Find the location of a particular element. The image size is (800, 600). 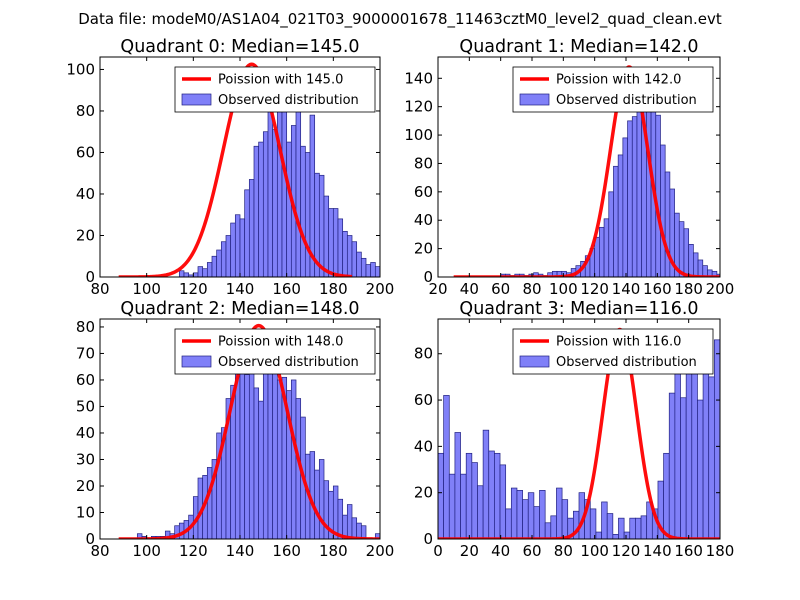

quadrant-0-legend-bars-swatch is located at coordinates (196, 99).